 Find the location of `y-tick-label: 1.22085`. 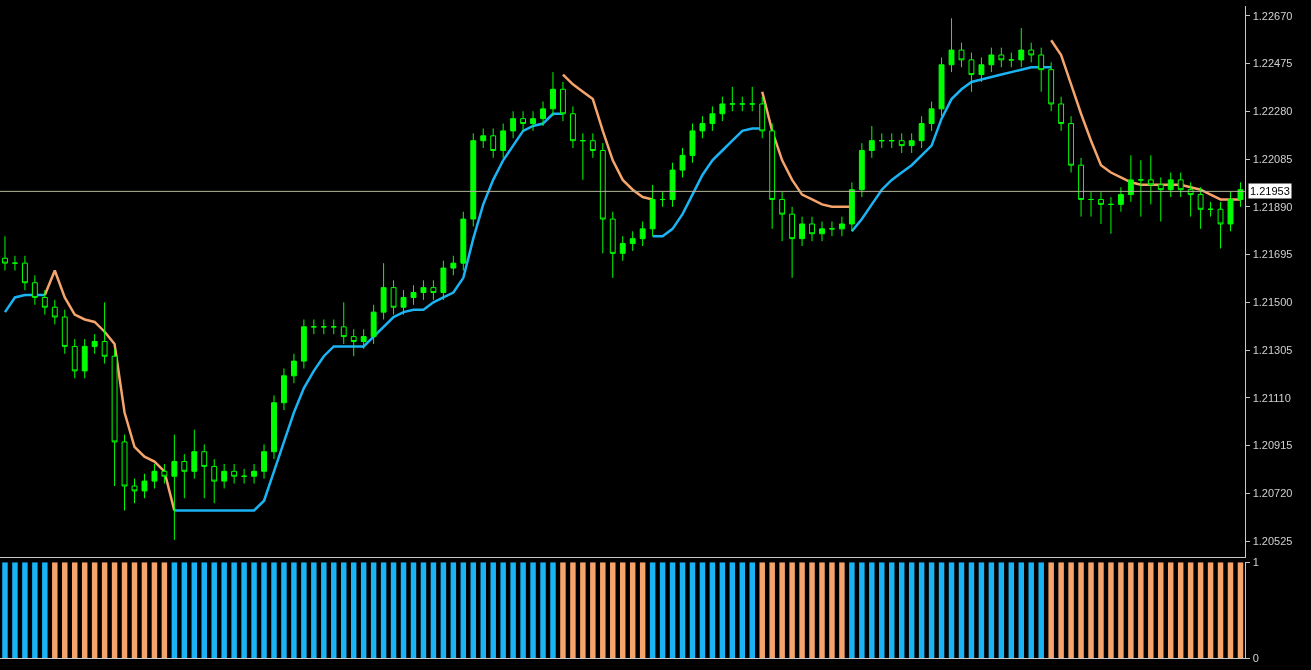

y-tick-label: 1.22085 is located at coordinates (1272, 158).